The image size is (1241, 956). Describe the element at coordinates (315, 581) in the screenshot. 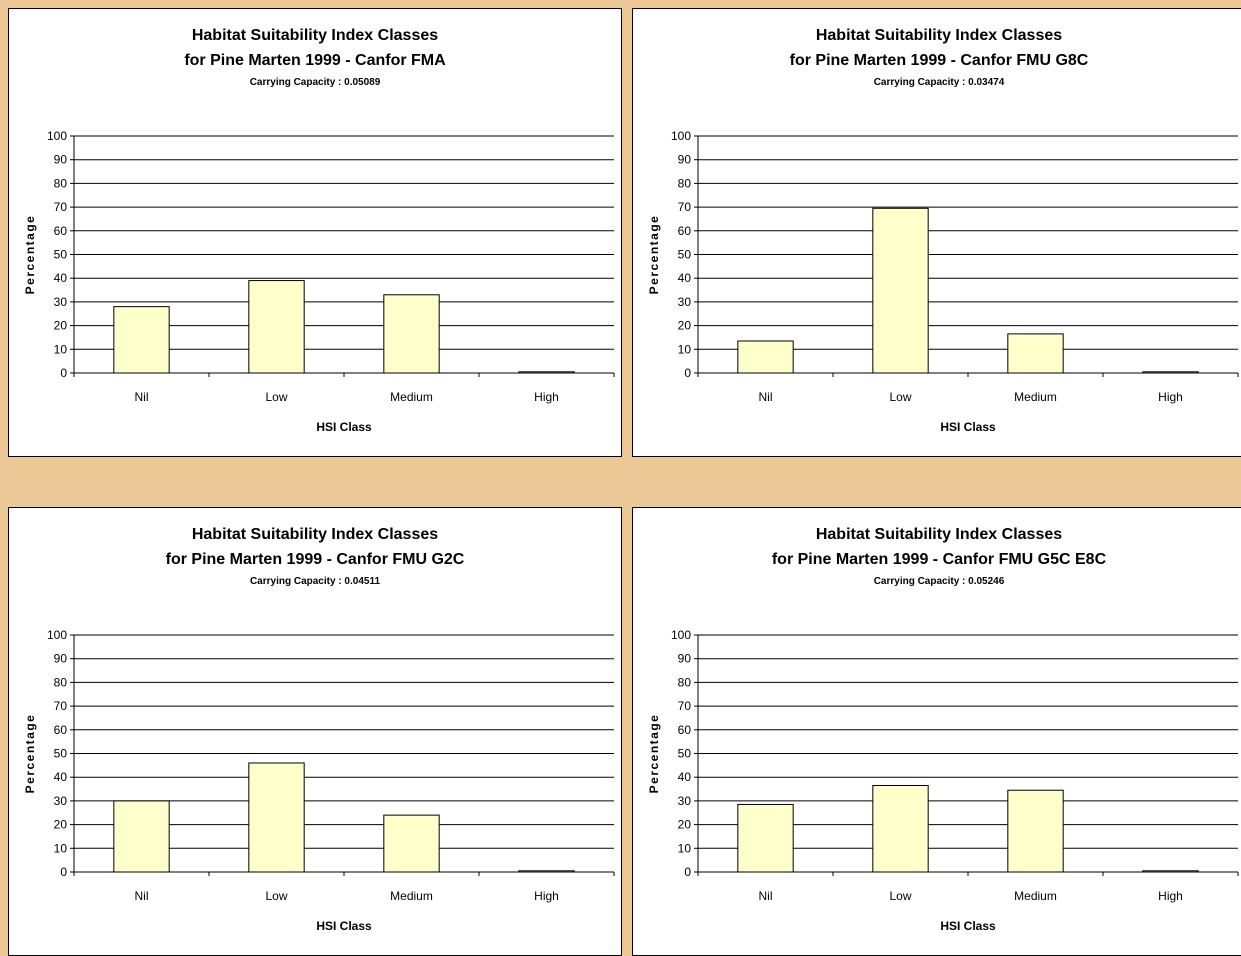

I see `carrying-capacity-note: Carrying Capacity : 0.04511` at that location.